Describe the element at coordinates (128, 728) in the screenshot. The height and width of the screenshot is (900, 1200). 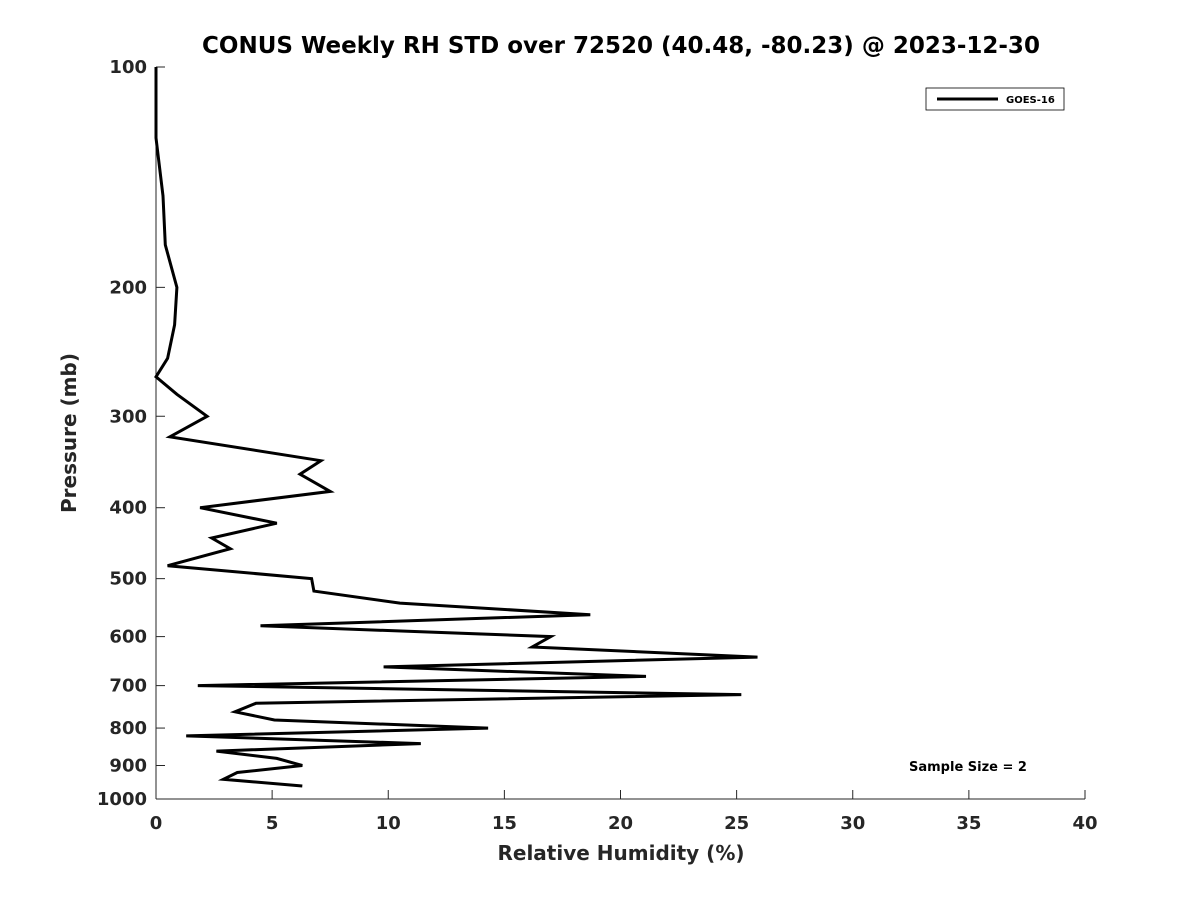
I see `y-tick-label: 800` at that location.